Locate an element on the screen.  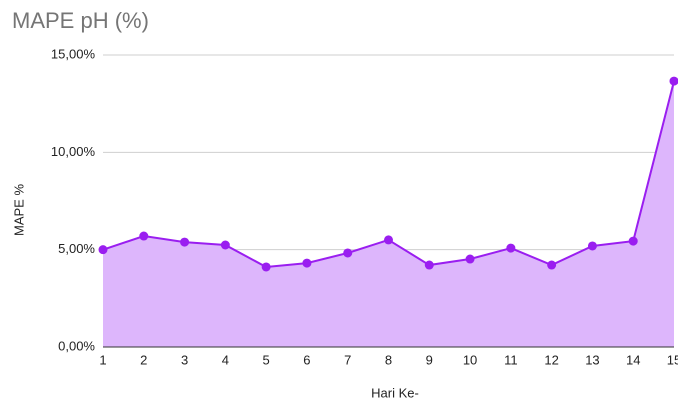
y-tick-label: 5,00% is located at coordinates (76, 248).